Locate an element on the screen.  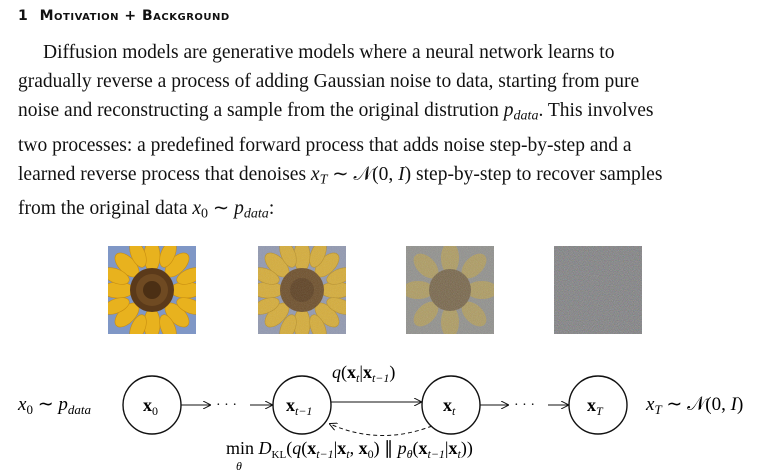
ellipsis-2: · · · is located at coordinates (524, 405).